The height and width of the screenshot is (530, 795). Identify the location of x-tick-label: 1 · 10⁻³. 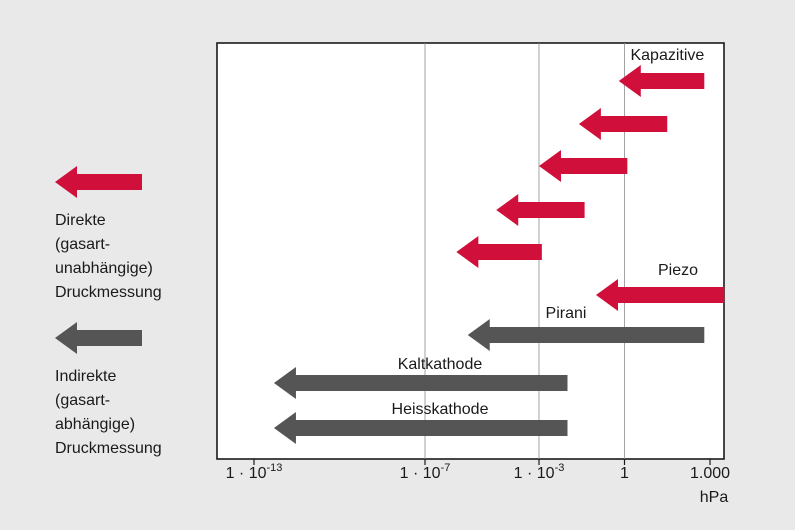
(539, 472).